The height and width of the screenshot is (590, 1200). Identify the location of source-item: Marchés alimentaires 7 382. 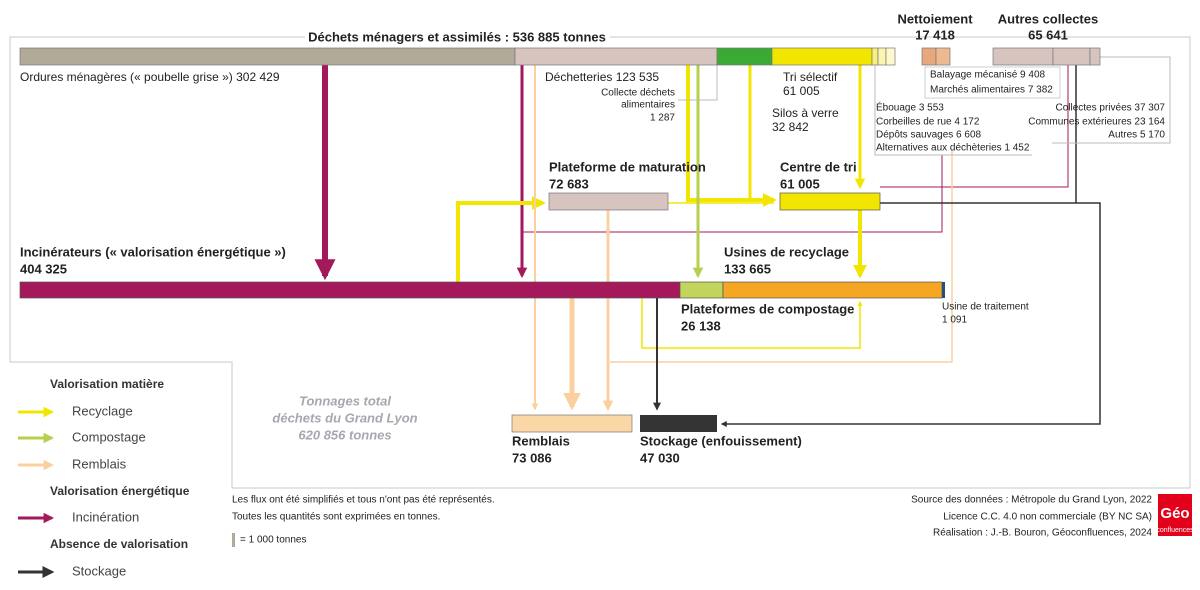
(991, 90).